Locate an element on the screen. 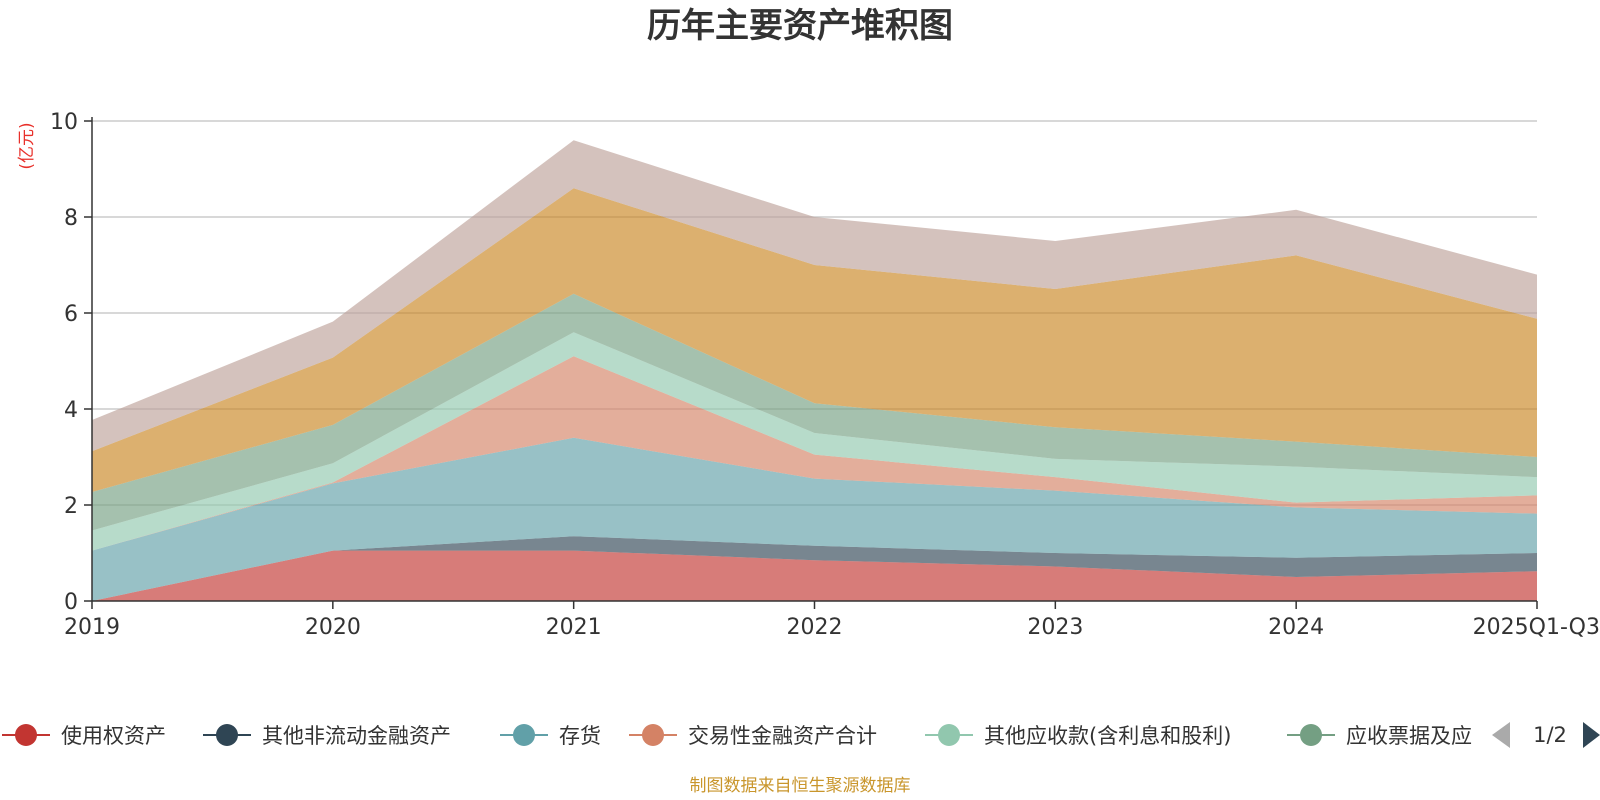  x-tick-label: 2022 is located at coordinates (815, 627).